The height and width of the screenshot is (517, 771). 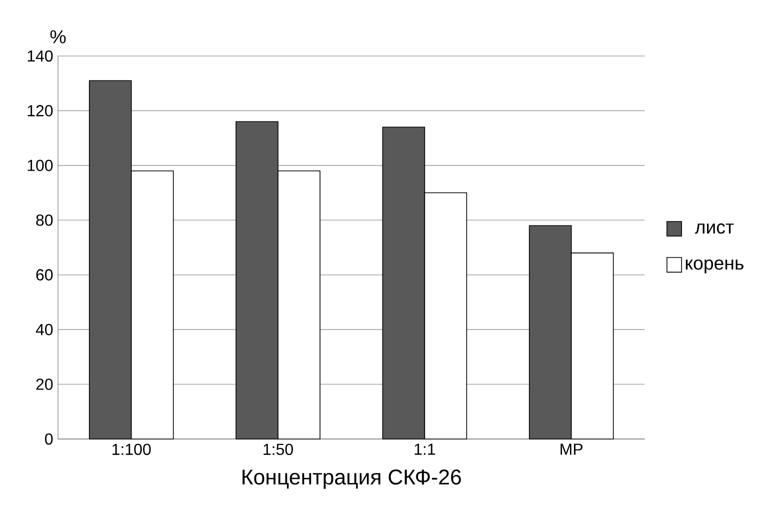 I want to click on y-tick-label: 80, so click(x=44, y=220).